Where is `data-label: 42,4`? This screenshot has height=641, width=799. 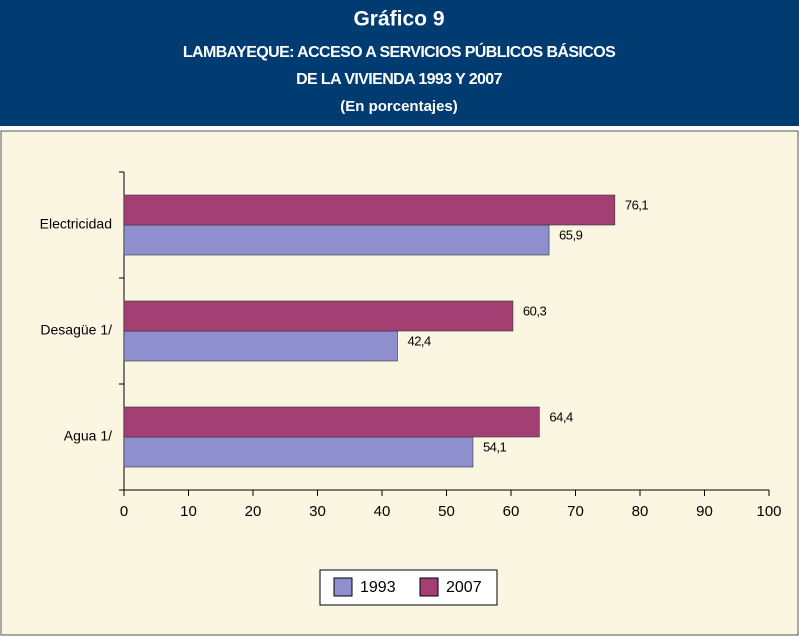
data-label: 42,4 is located at coordinates (419, 340).